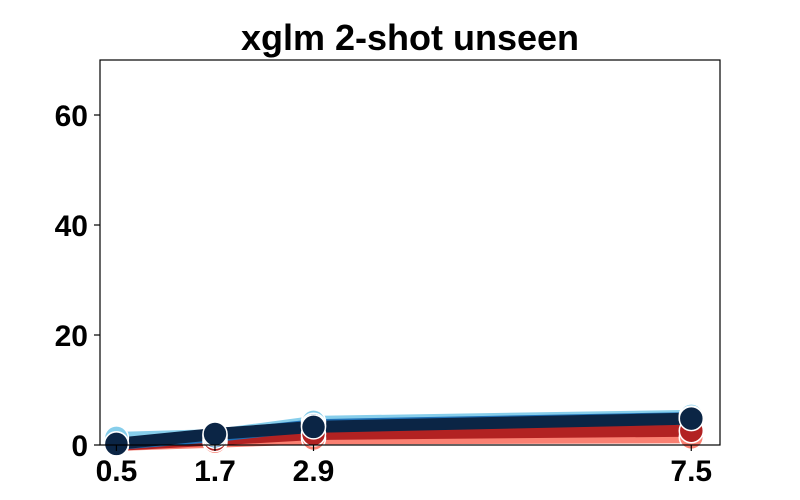 This screenshot has width=800, height=500. What do you see at coordinates (314, 471) in the screenshot?
I see `x-tick-label: 2.9` at bounding box center [314, 471].